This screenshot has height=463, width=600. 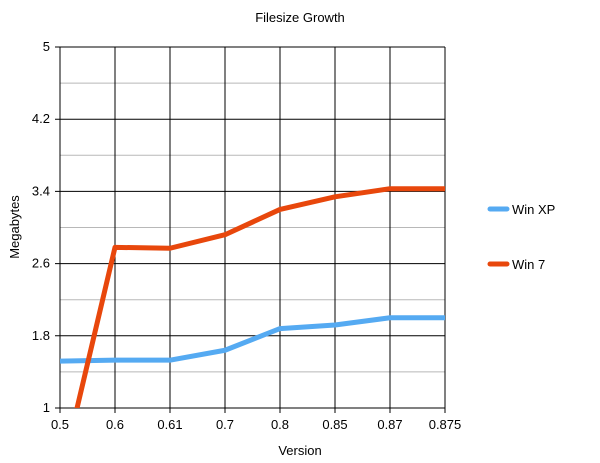 What do you see at coordinates (41, 263) in the screenshot?
I see `y-tick-label: 2.6` at bounding box center [41, 263].